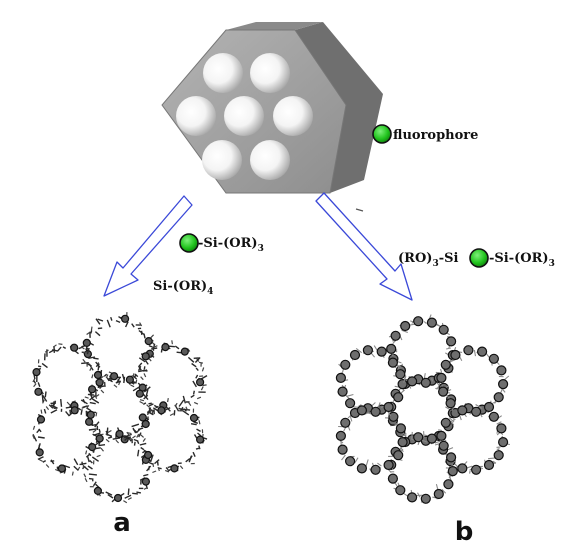 The image size is (586, 555). What do you see at coordinates (464, 532) in the screenshot?
I see `panel-b-label: b` at bounding box center [464, 532].